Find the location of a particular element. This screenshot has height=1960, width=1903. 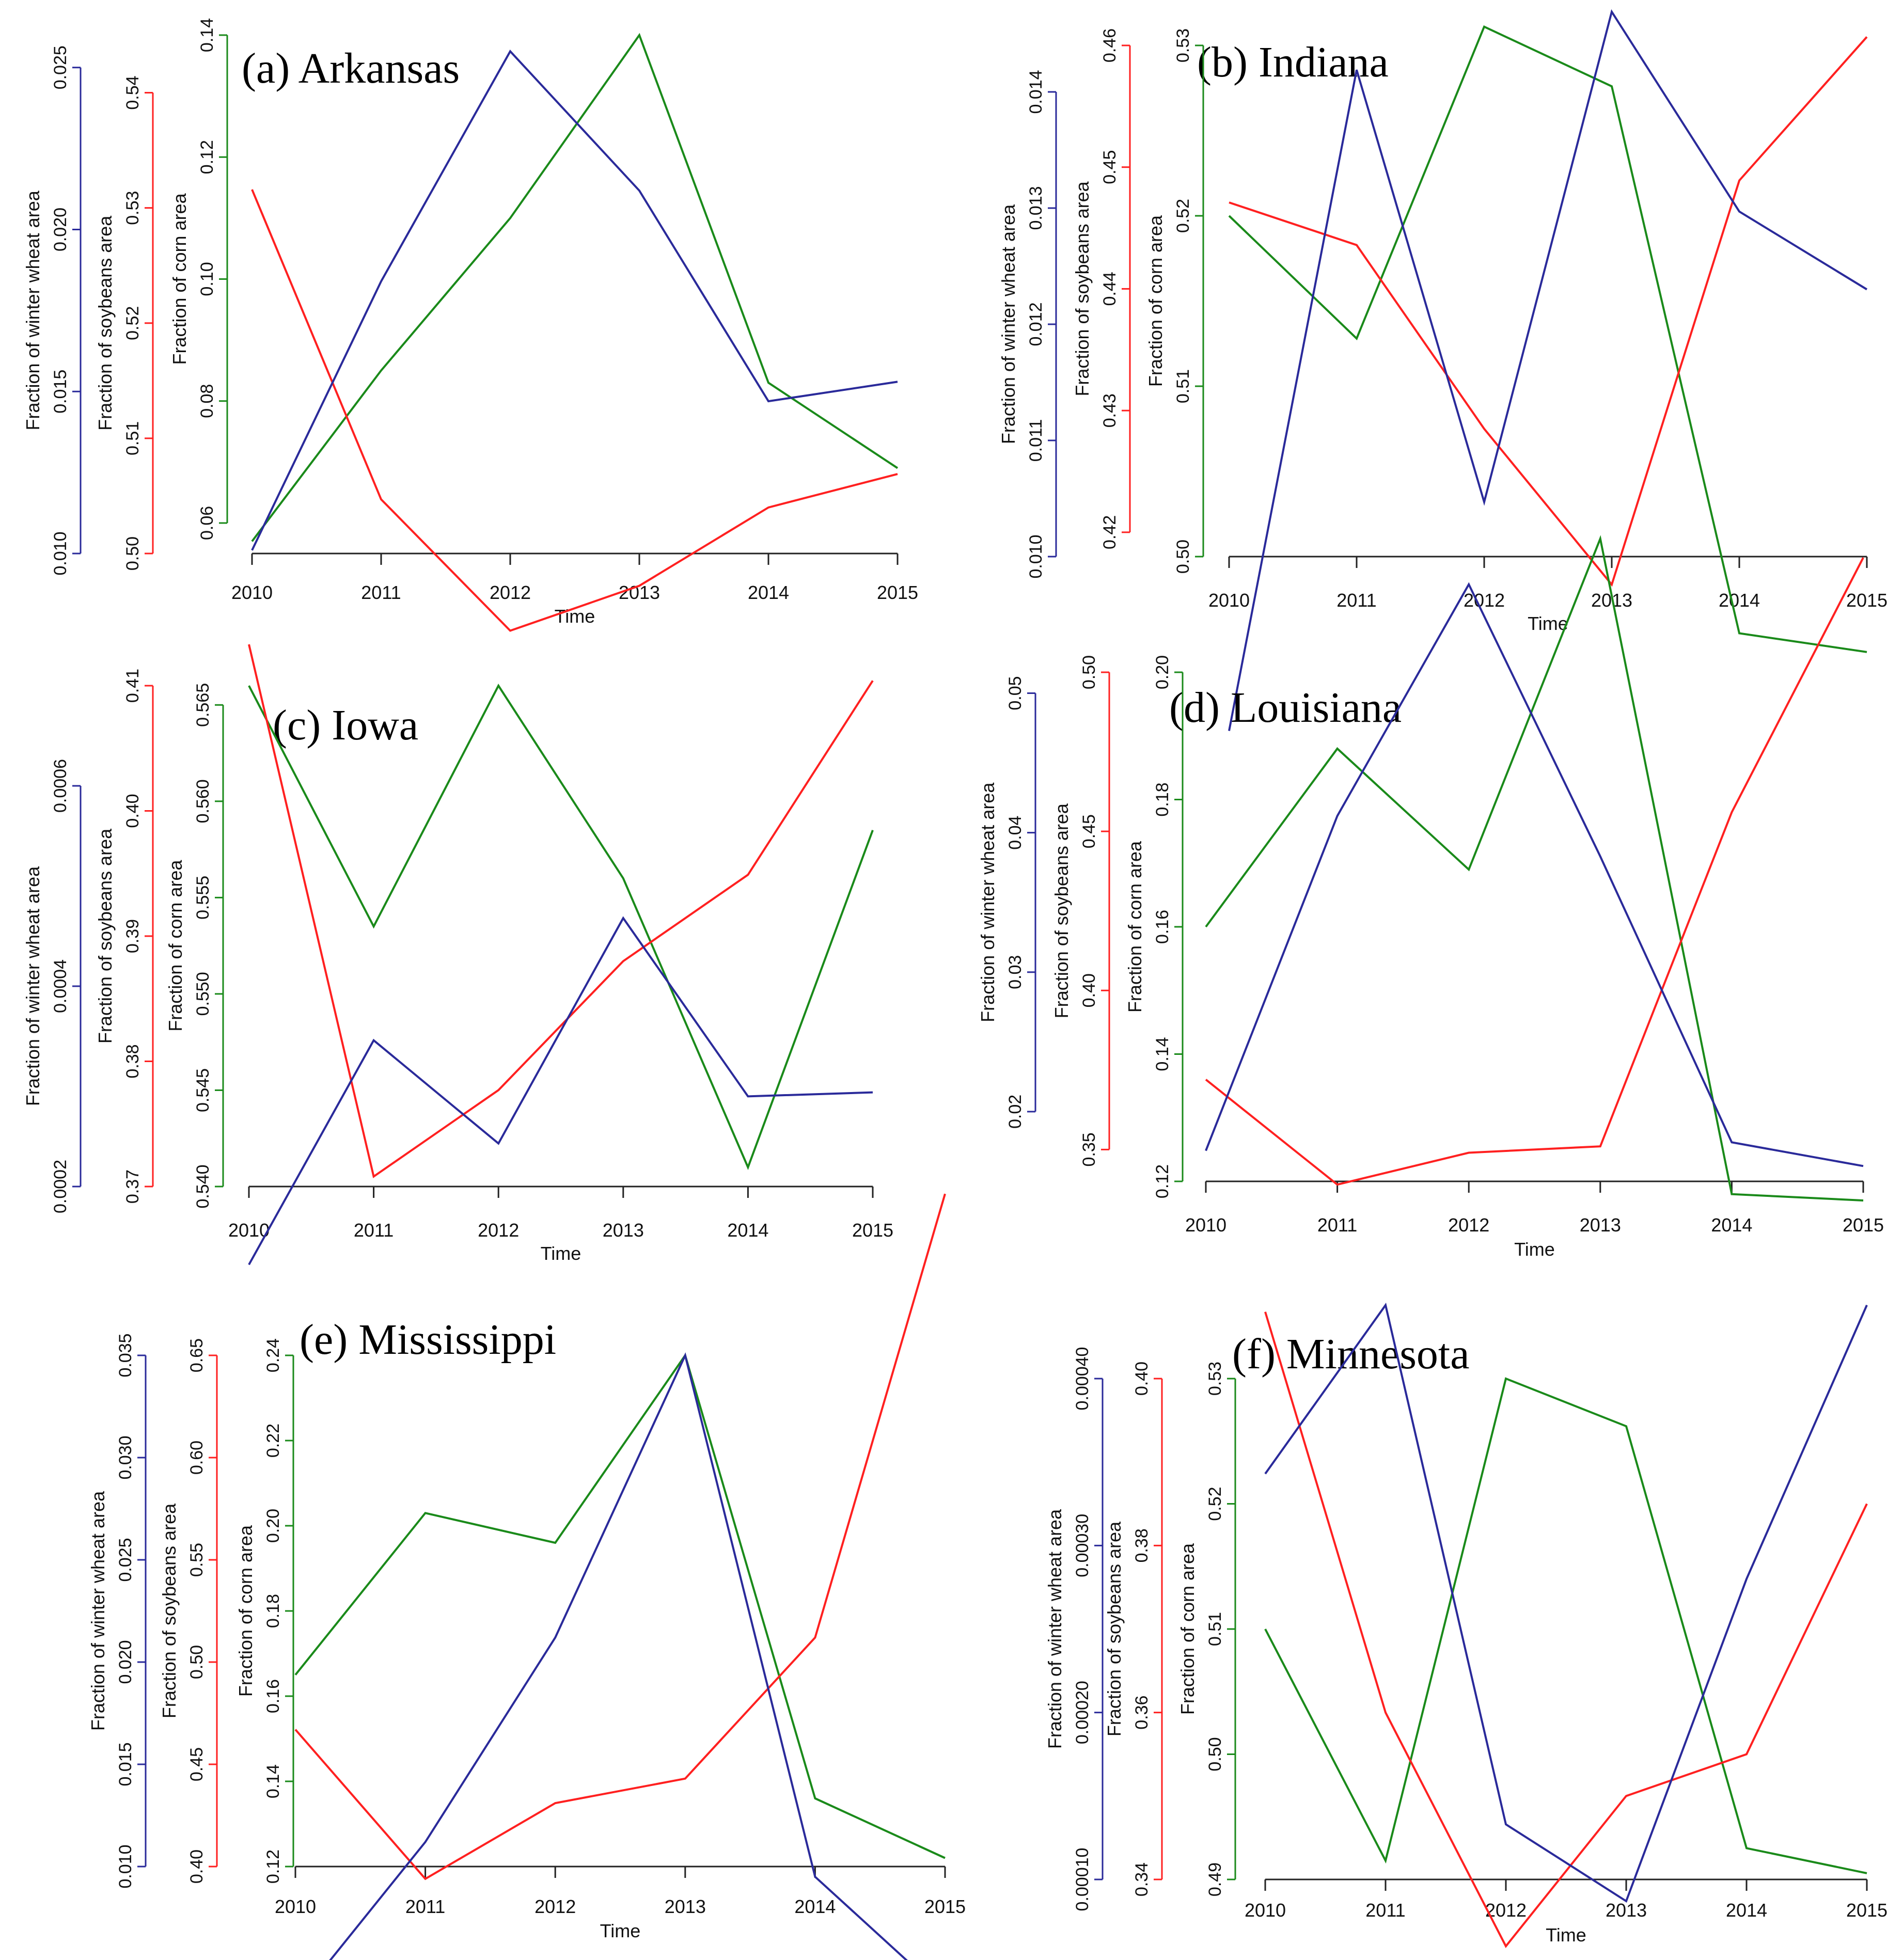

wheat-y-tick-label: 0.00030 is located at coordinates (1083, 1545).